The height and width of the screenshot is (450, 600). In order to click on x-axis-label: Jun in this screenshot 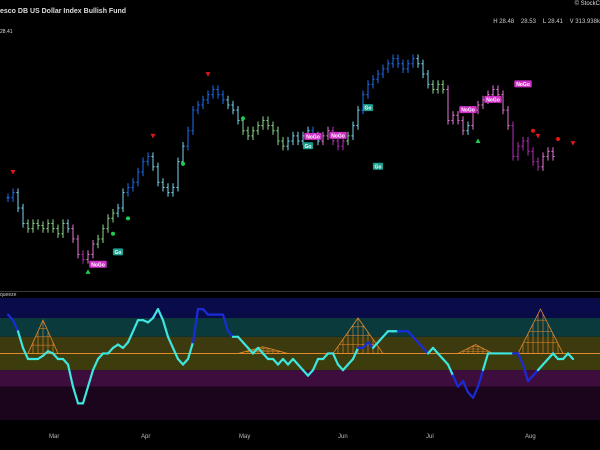, I will do `click(343, 437)`.